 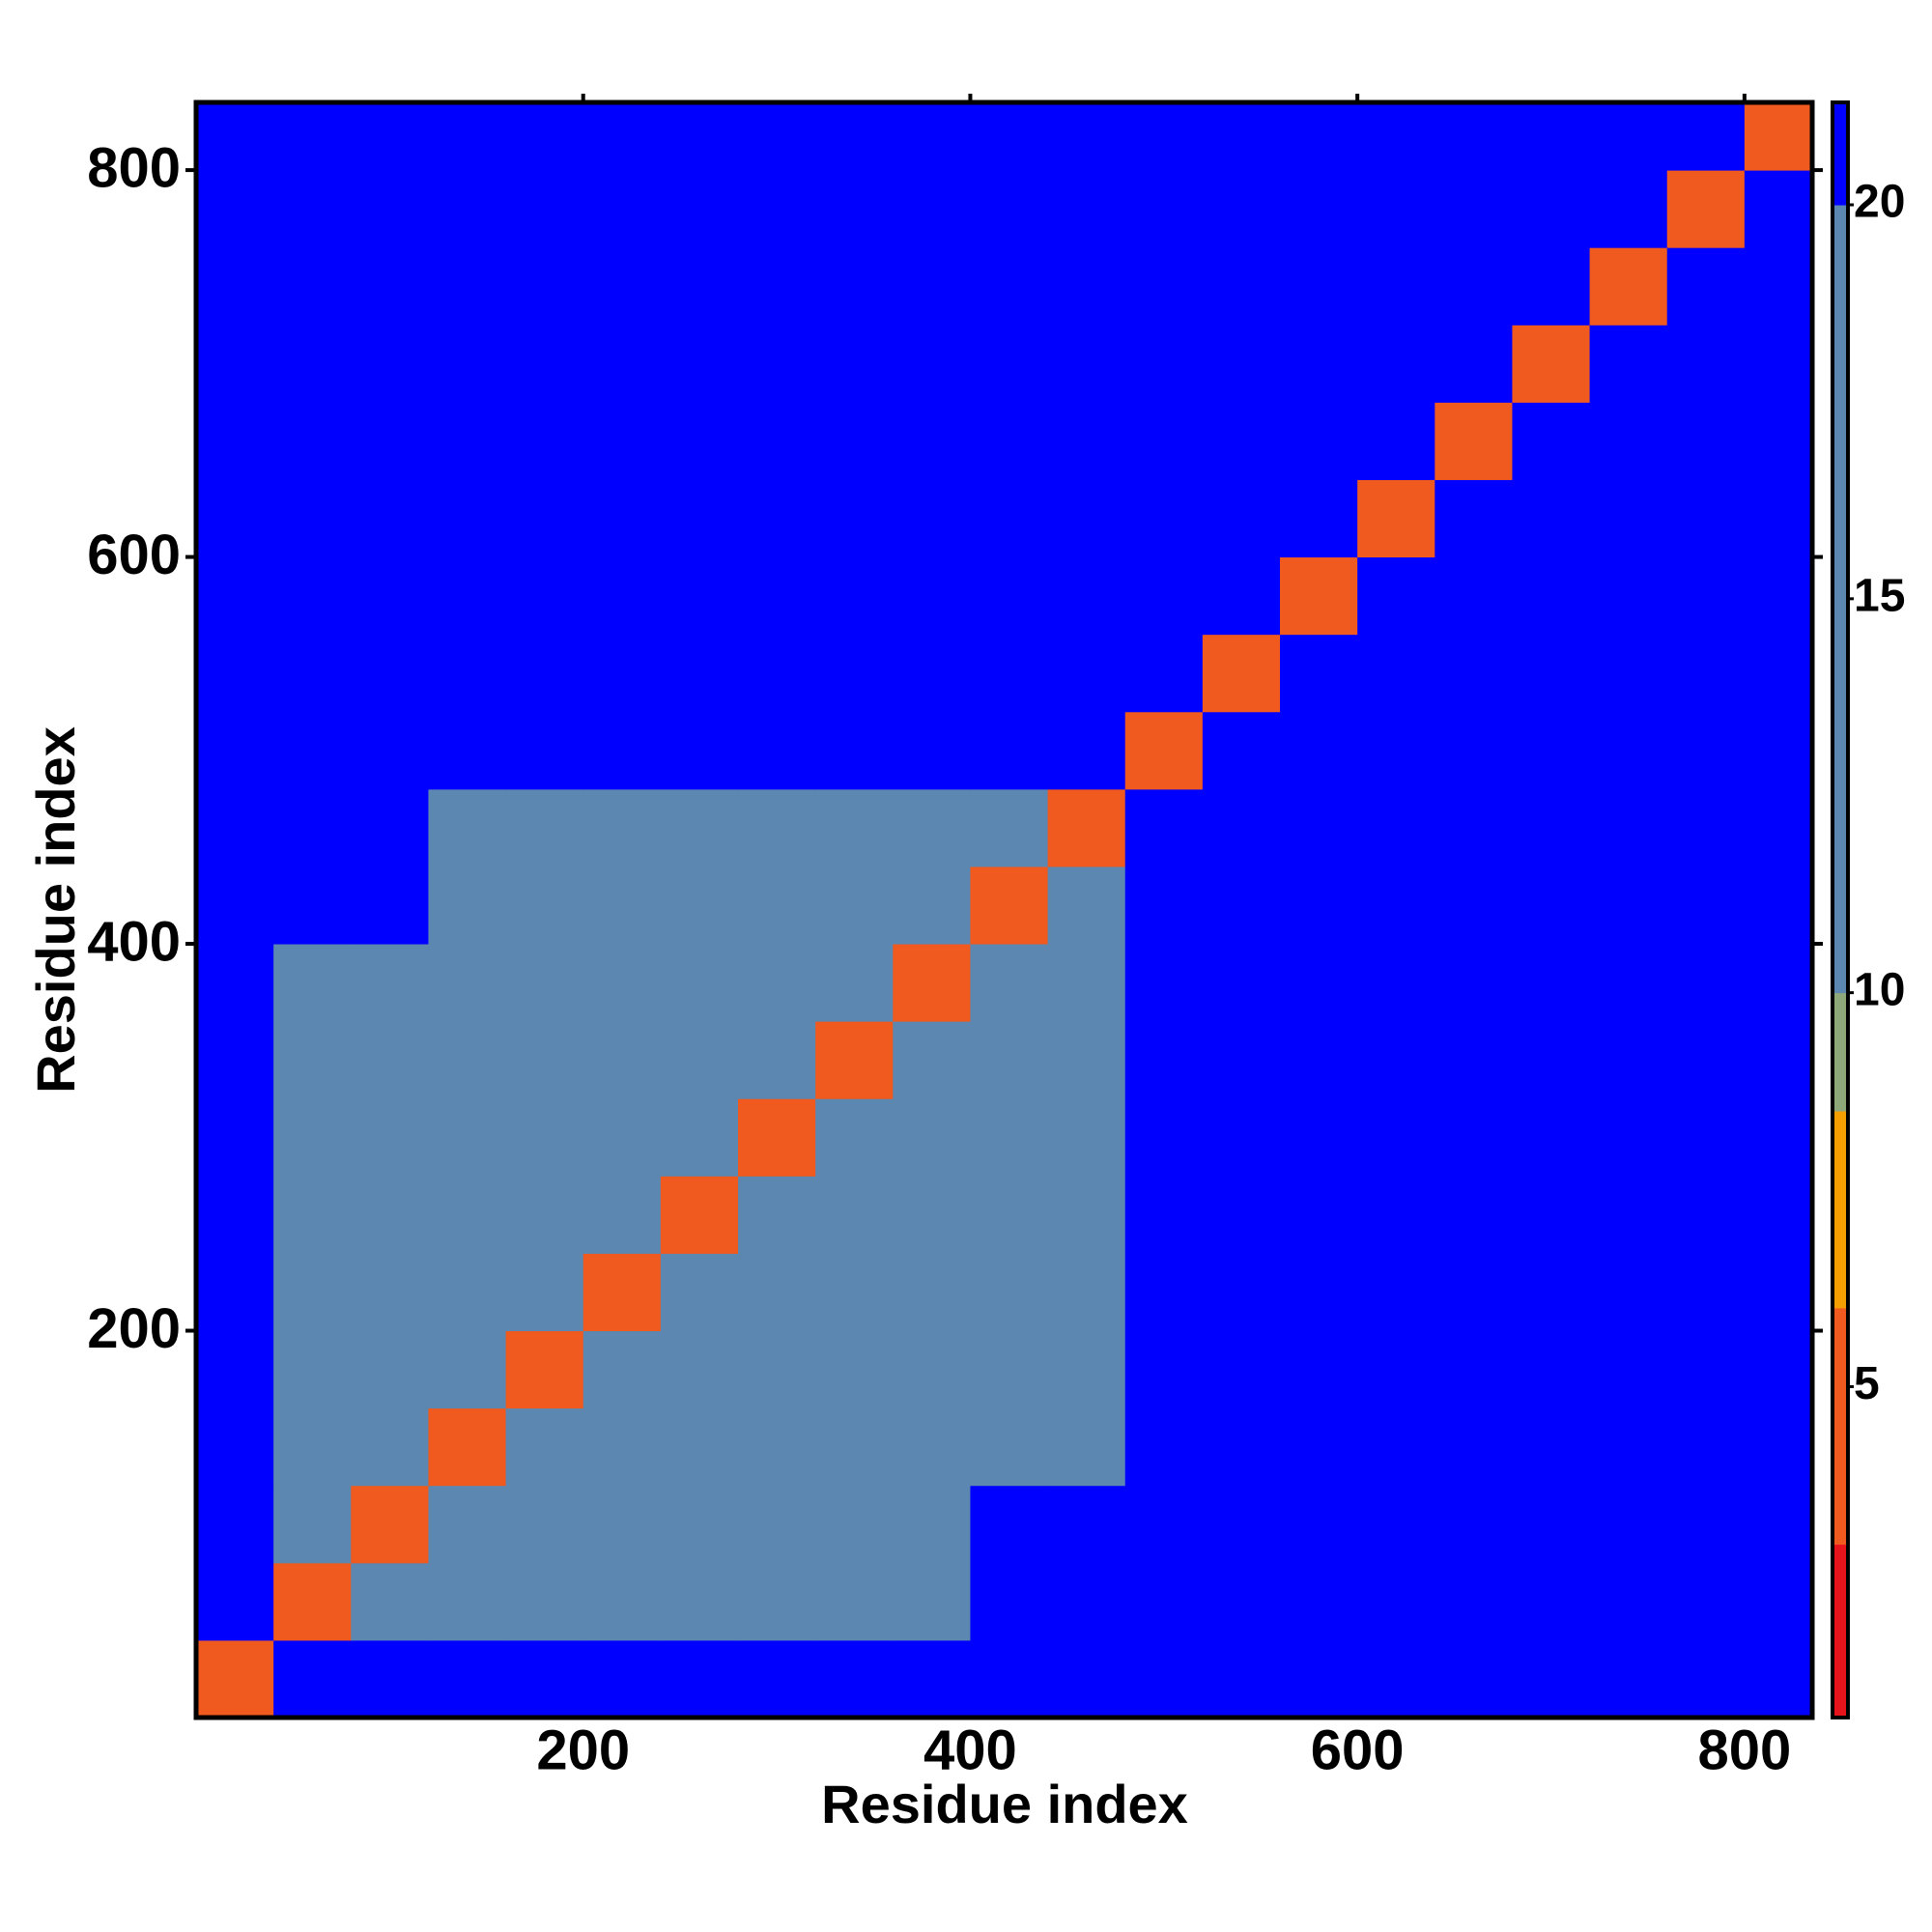 I want to click on colorbar-tick-label: 5, so click(x=1867, y=1383).